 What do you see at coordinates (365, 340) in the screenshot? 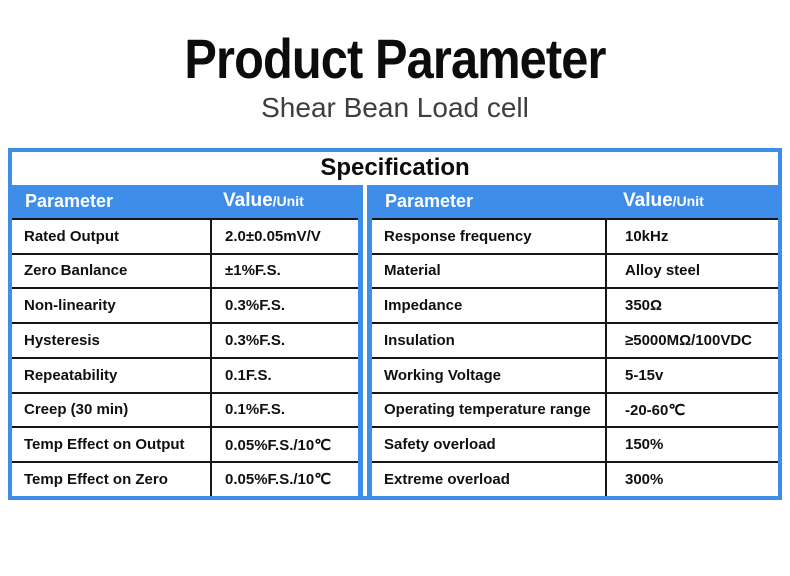
I see `table-gap-divider` at bounding box center [365, 340].